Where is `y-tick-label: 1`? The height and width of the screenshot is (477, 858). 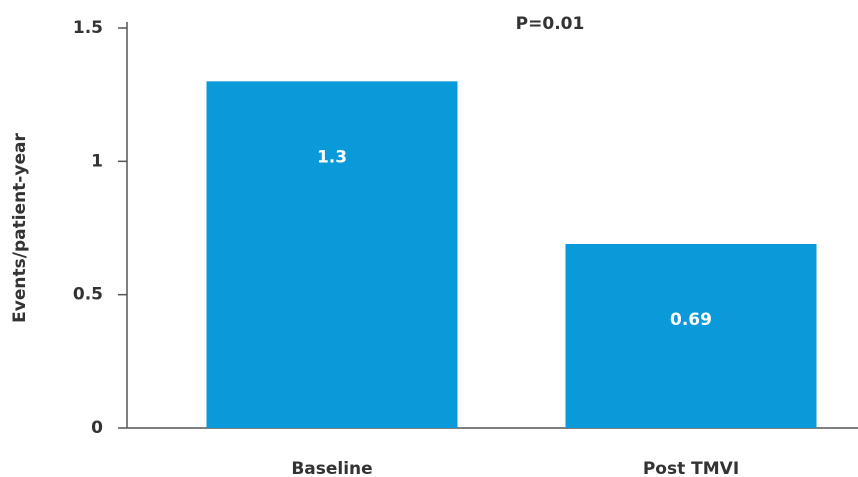
y-tick-label: 1 is located at coordinates (97, 161).